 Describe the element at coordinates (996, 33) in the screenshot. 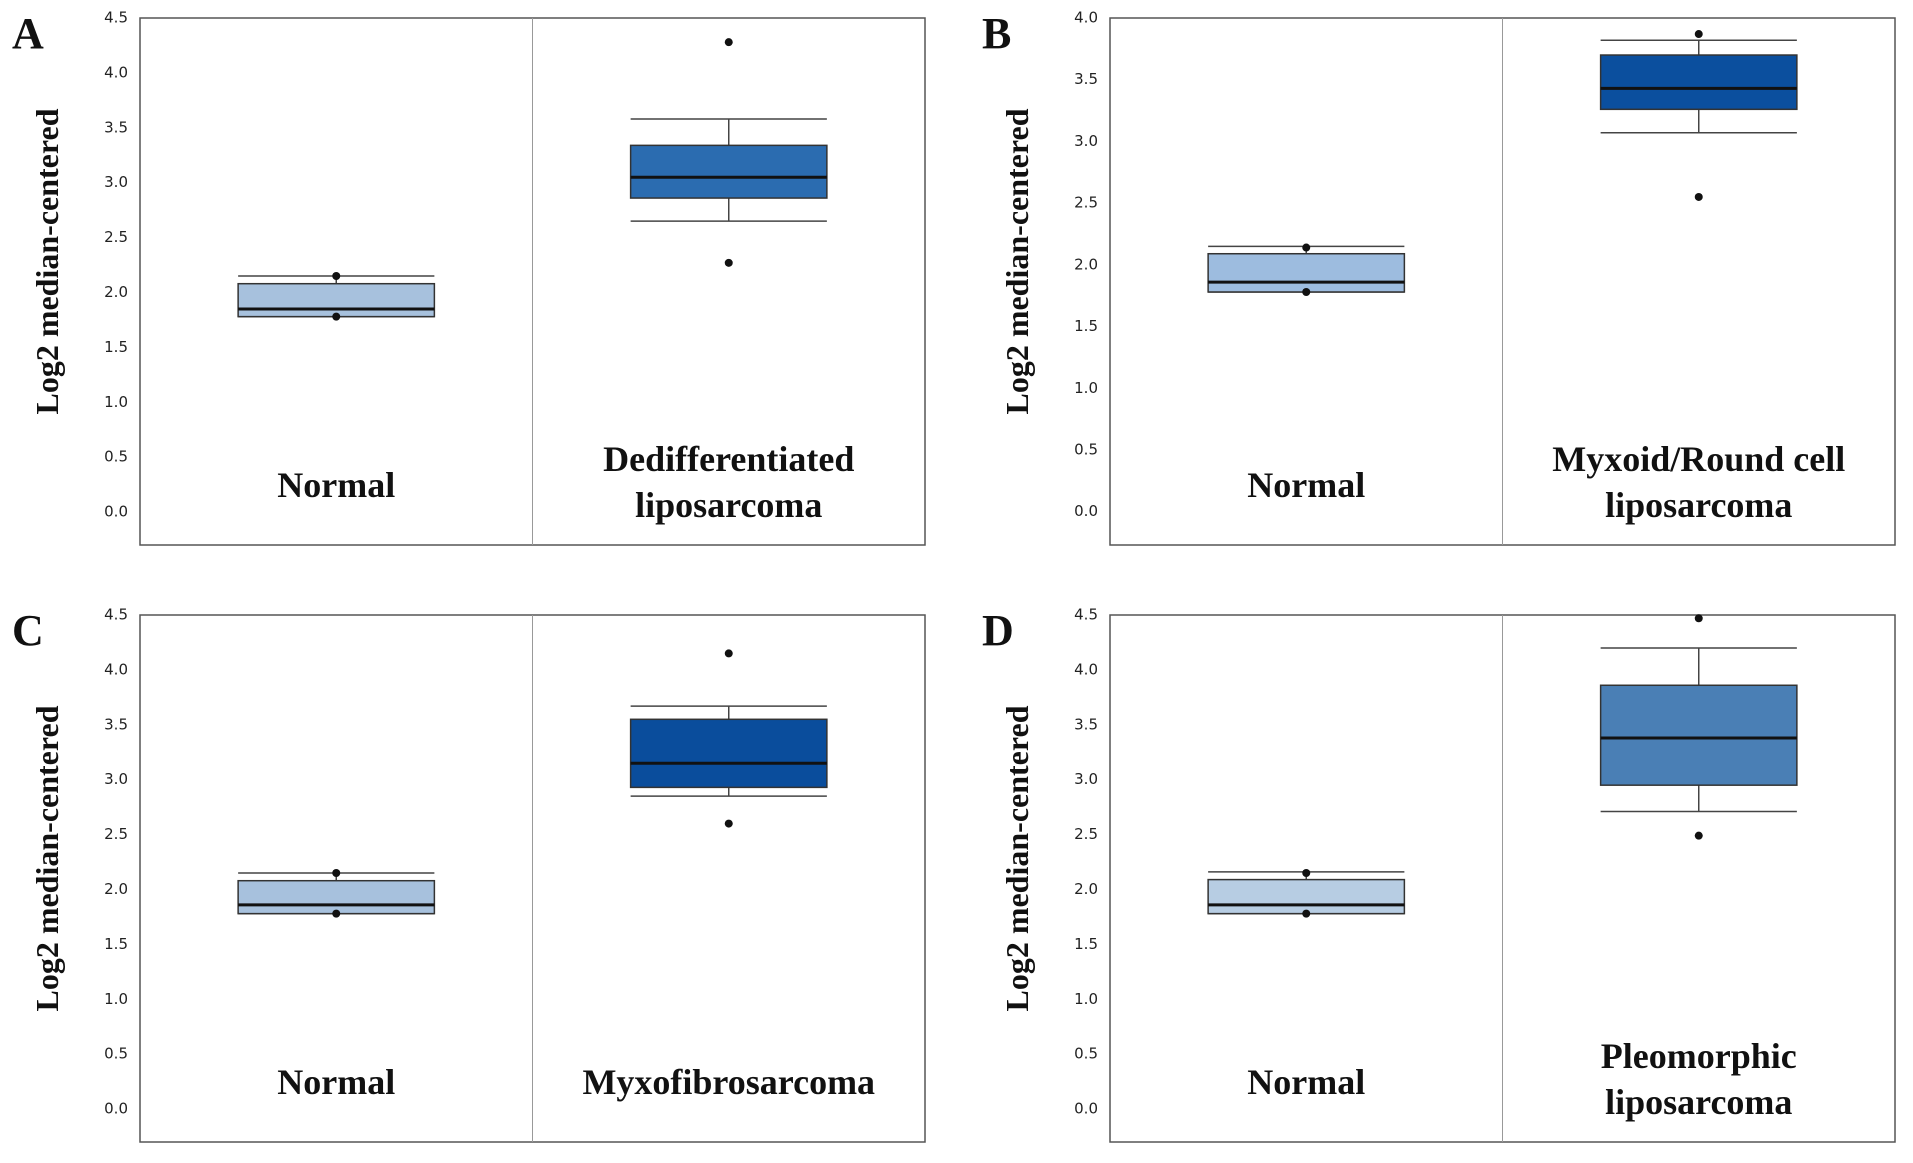

I see `panel-label: B` at that location.